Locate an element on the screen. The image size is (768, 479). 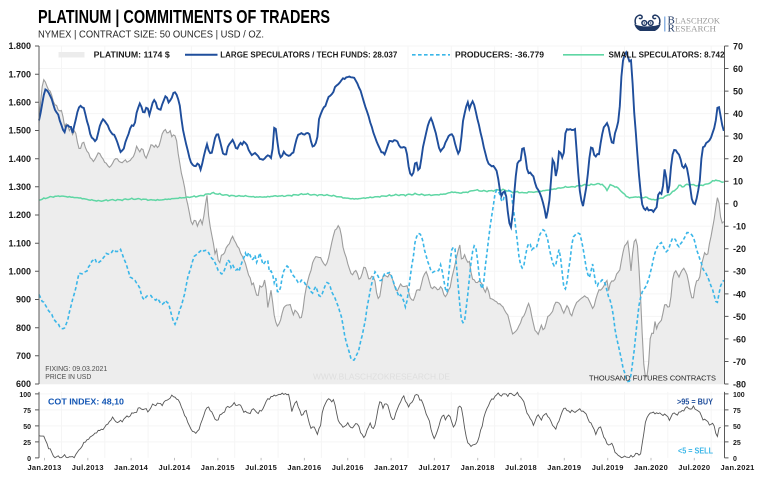
svg-text: 10 is located at coordinates (738, 182).